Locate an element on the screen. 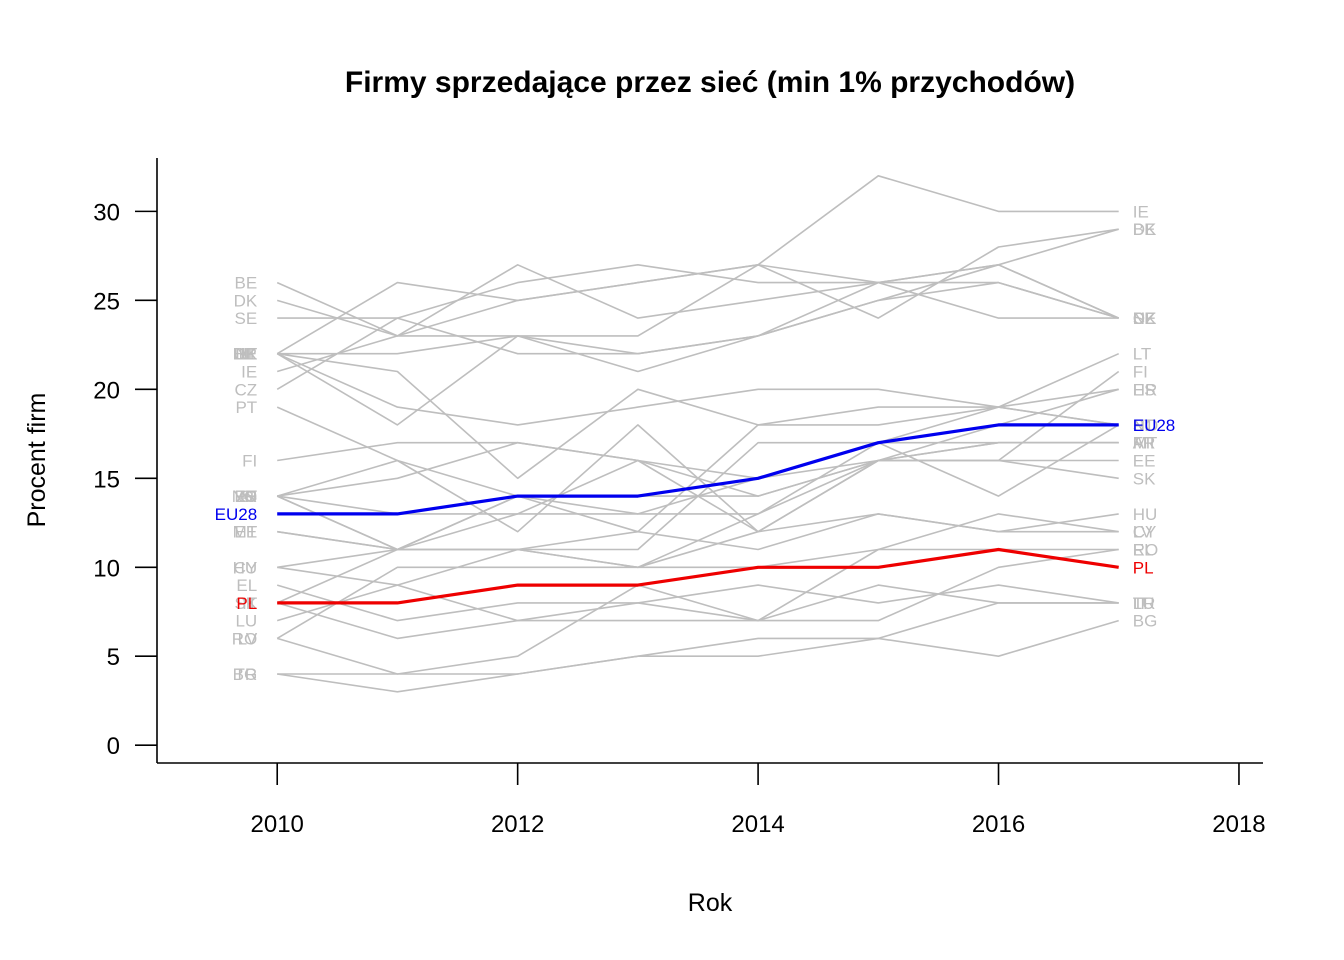  series-line-ro is located at coordinates (697, 611).